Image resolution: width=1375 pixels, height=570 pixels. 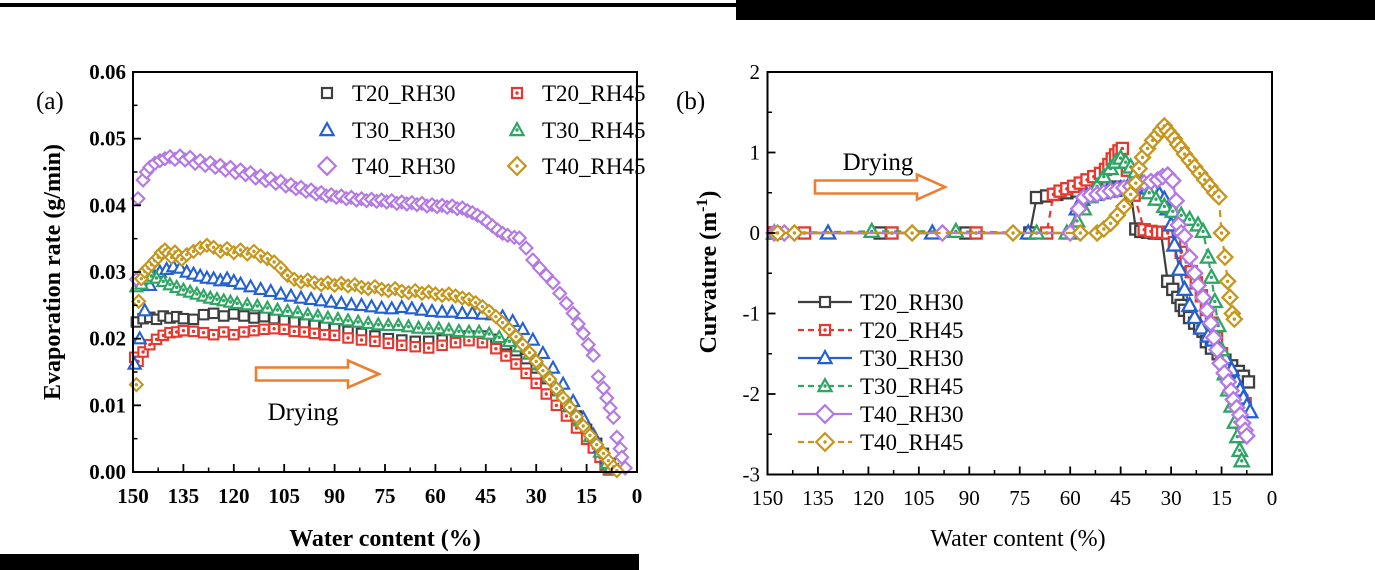 What do you see at coordinates (404, 93) in the screenshot?
I see `legend-label: T20_RH30` at bounding box center [404, 93].